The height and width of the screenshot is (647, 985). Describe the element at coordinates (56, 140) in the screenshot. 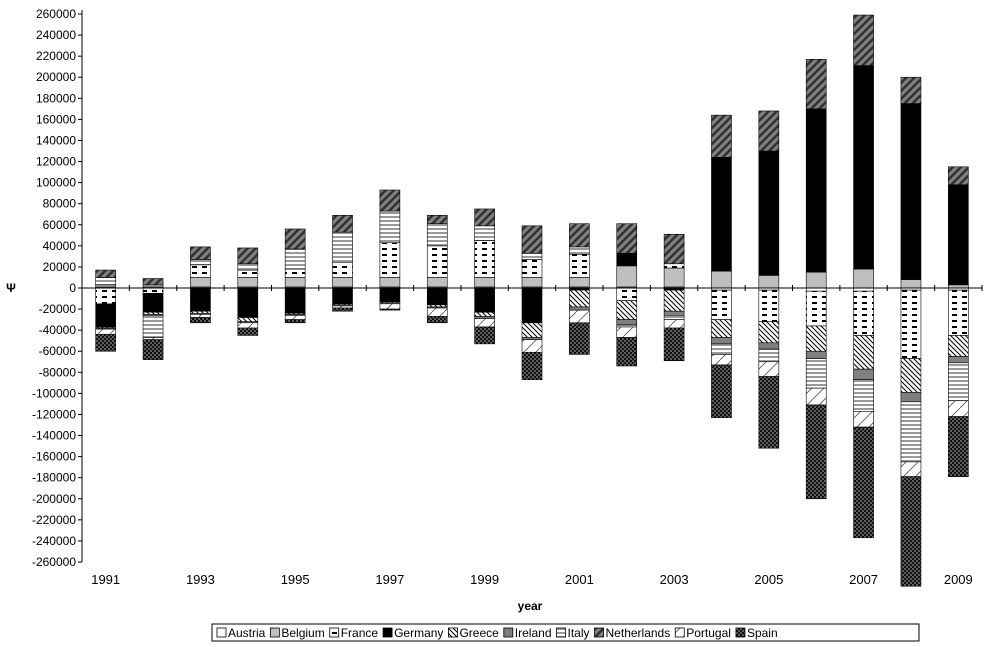

I see `y-tick-label: 140000` at that location.